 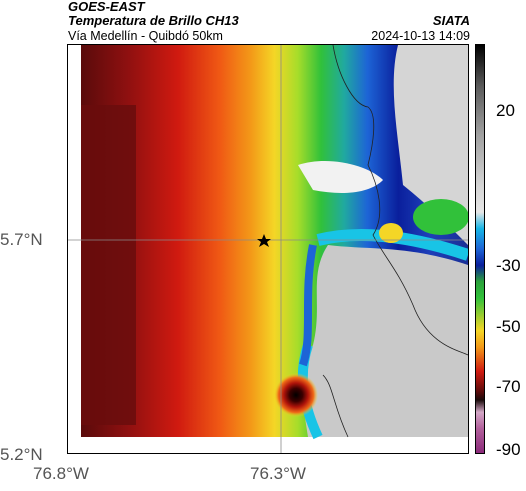 What do you see at coordinates (480, 249) in the screenshot?
I see `temperature-colorbar` at bounding box center [480, 249].